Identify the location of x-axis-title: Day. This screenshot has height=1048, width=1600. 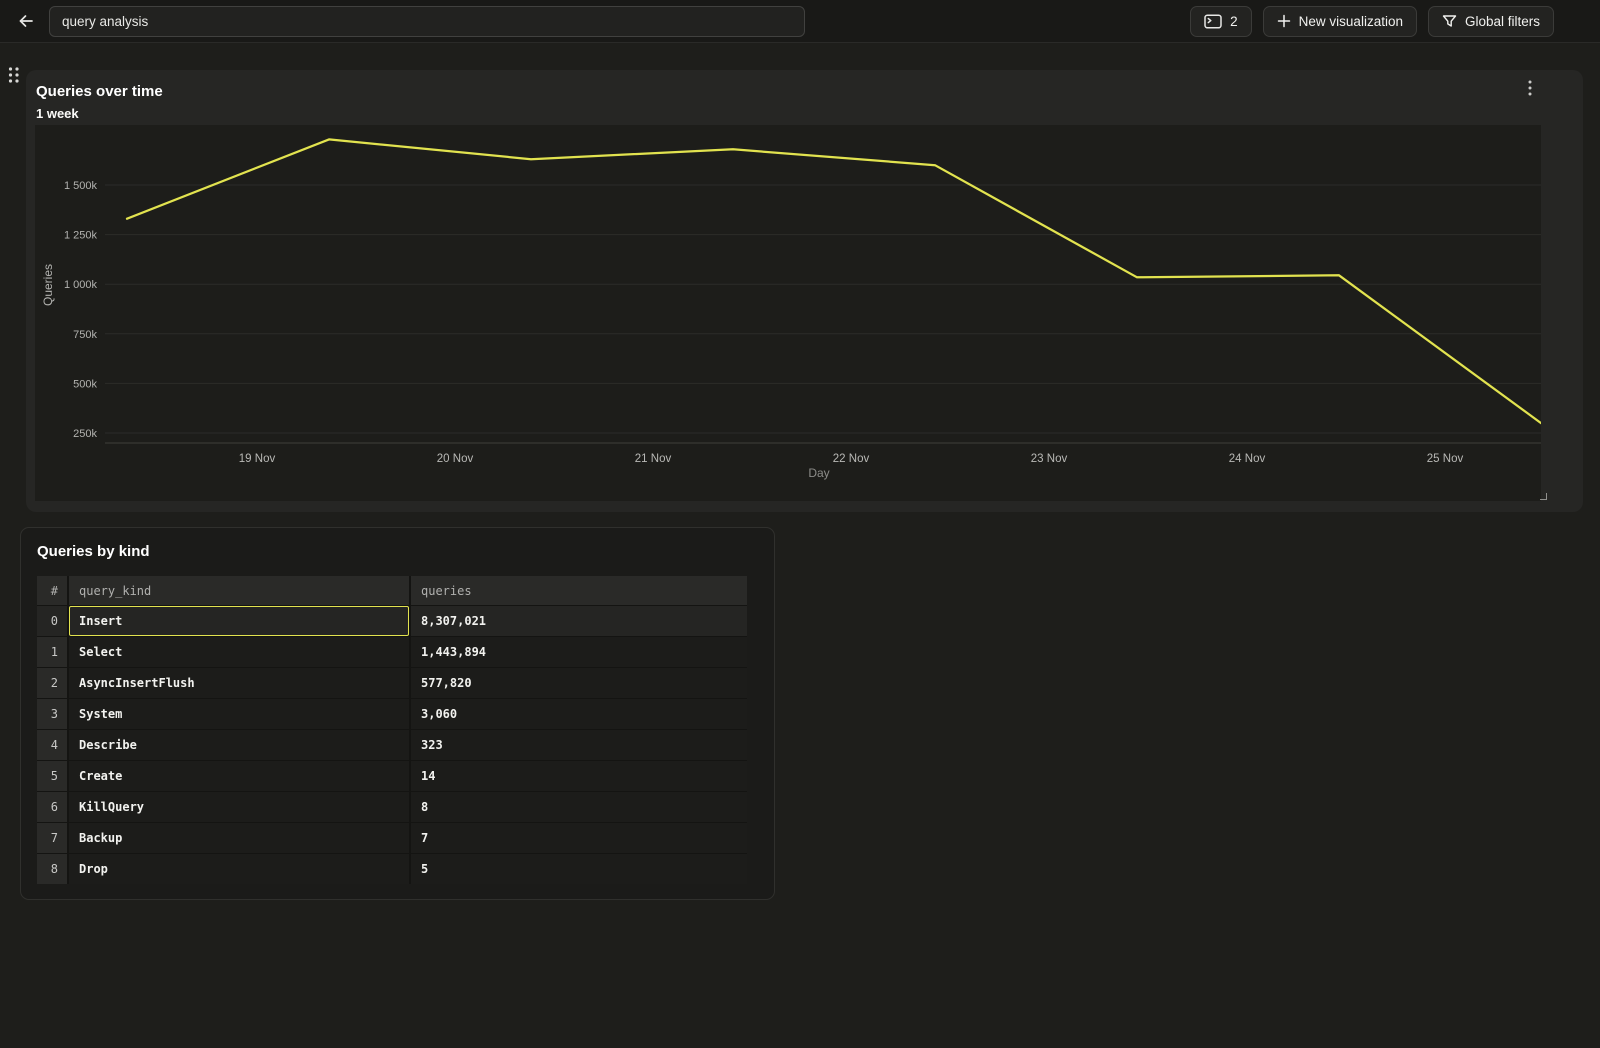
(818, 473).